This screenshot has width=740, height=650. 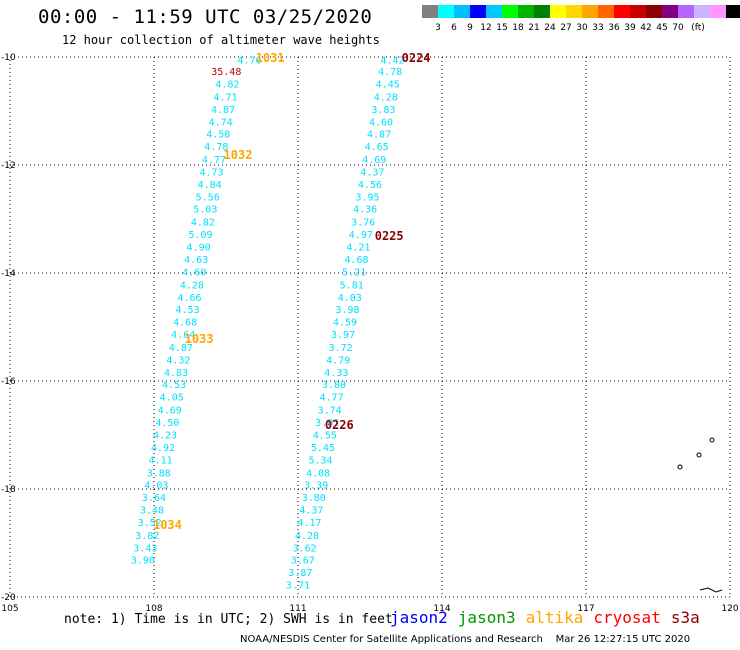 What do you see at coordinates (238, 155) in the screenshot?
I see `time-label: 1032` at bounding box center [238, 155].